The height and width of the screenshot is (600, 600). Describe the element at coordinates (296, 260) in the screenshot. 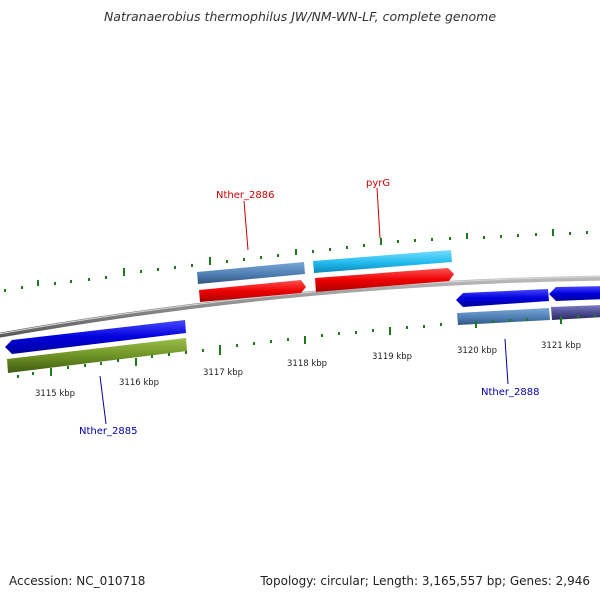

I see `forward-strand-ticks` at that location.